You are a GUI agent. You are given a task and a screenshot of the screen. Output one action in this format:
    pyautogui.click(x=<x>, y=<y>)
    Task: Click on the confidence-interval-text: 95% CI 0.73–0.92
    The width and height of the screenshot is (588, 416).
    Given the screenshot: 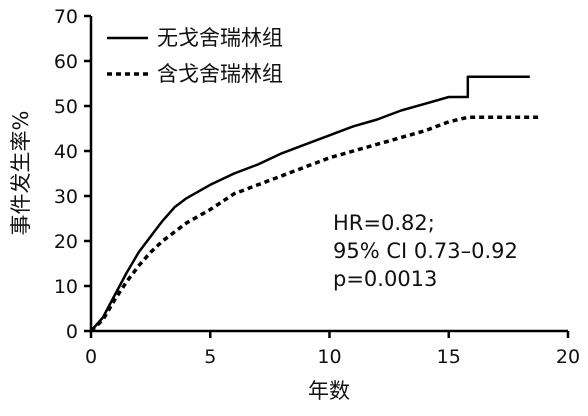 What is the action you would take?
    pyautogui.click(x=425, y=251)
    